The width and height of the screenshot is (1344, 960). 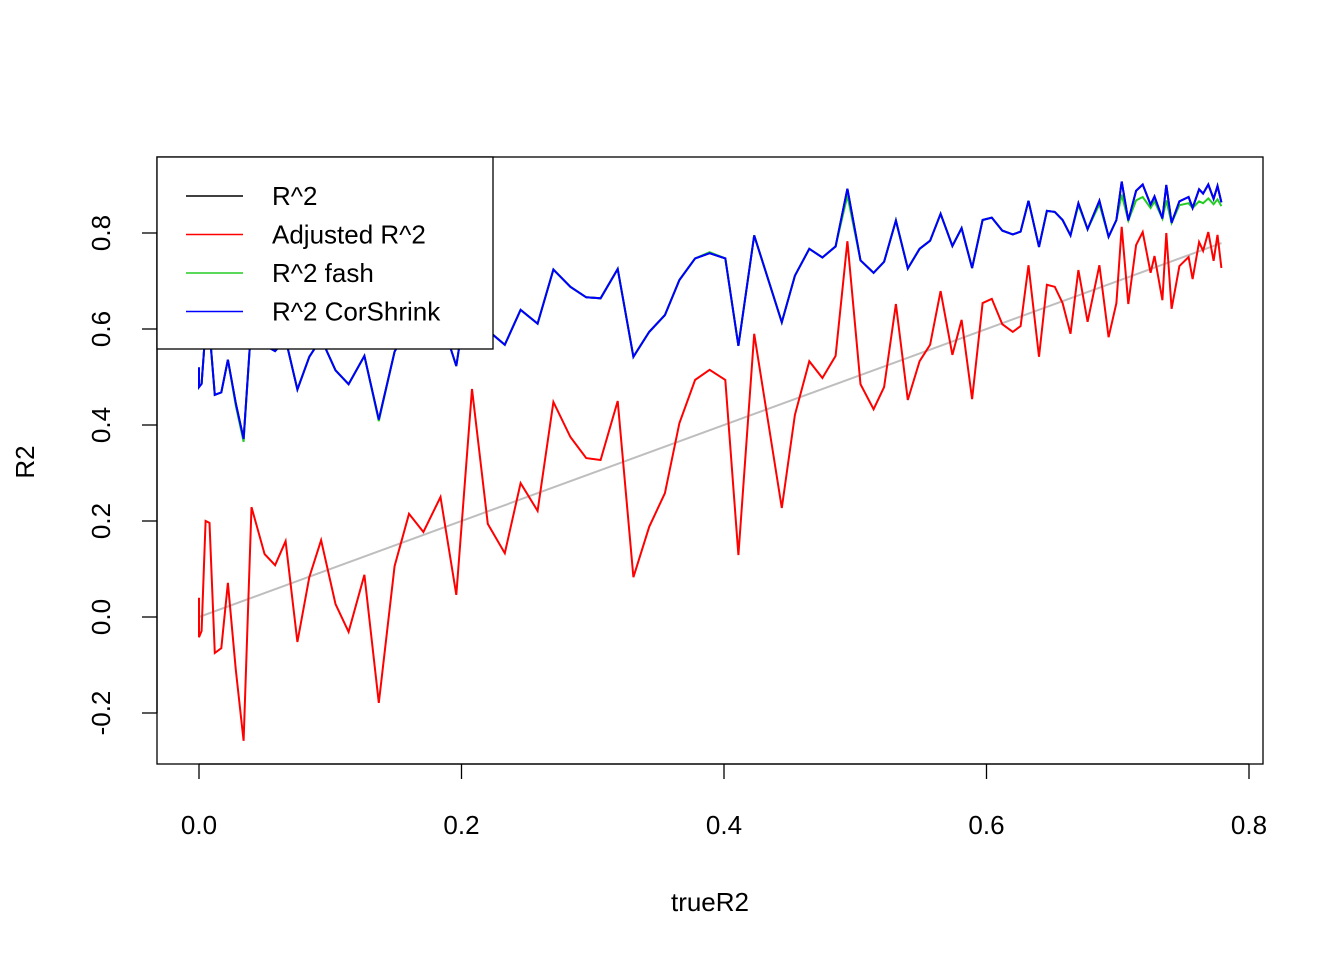 What do you see at coordinates (199, 825) in the screenshot?
I see `x-tick-label: 0.0` at bounding box center [199, 825].